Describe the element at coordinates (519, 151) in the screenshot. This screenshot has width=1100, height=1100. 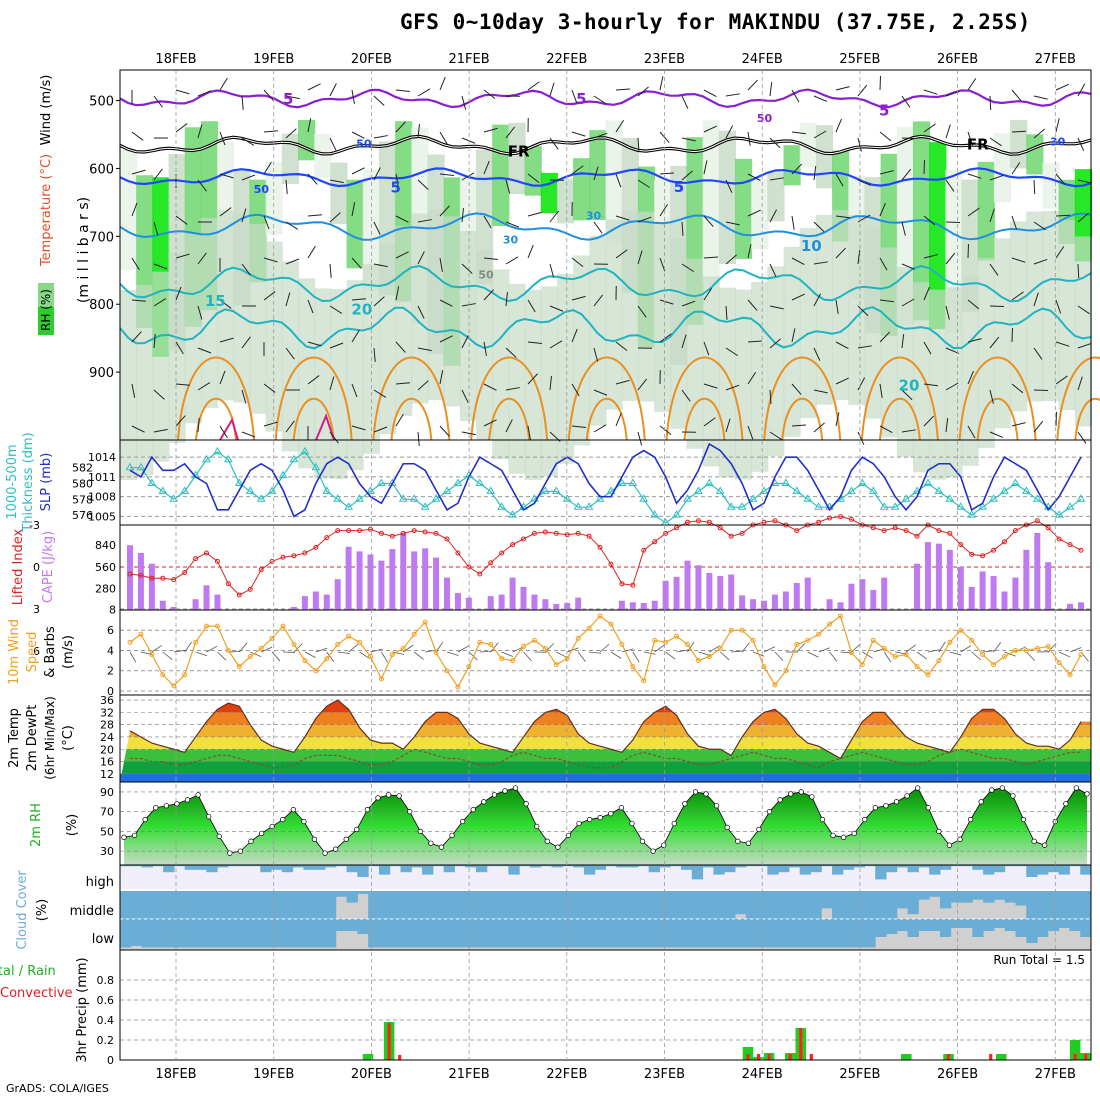
I see `contour-label: FR` at that location.